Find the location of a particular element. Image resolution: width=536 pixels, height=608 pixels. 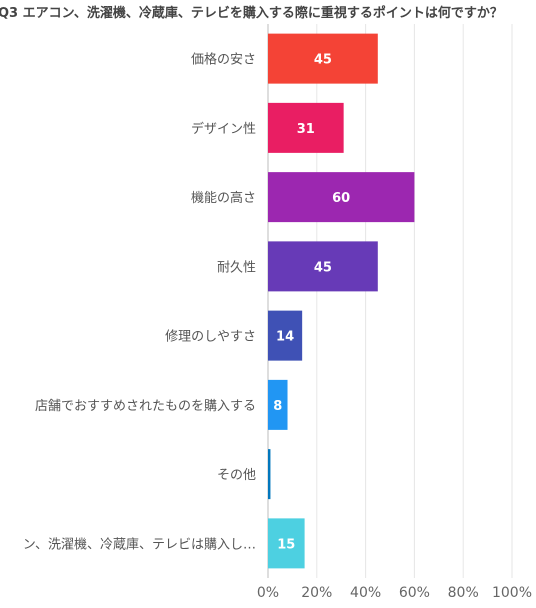

category-label: その他 is located at coordinates (236, 475).